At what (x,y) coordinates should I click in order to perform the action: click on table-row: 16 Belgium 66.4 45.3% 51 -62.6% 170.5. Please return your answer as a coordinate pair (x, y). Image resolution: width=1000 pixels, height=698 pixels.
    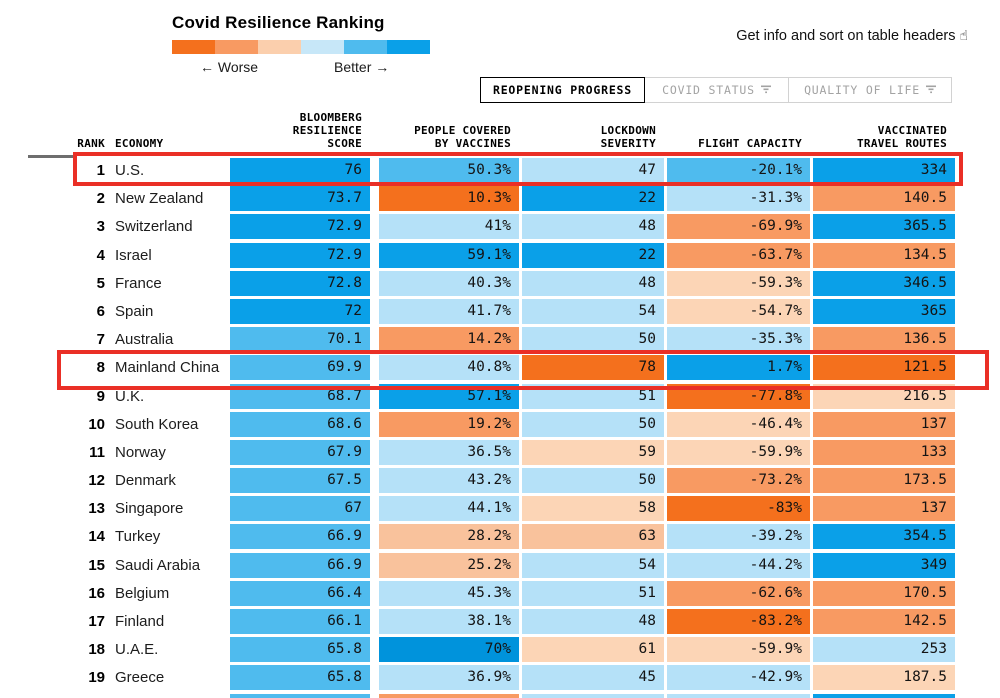
    Looking at the image, I should click on (496, 593).